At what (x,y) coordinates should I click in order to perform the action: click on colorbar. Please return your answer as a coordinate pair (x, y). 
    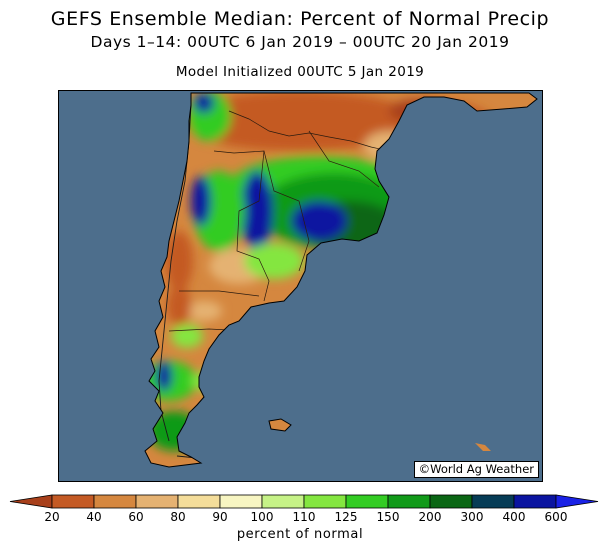
    Looking at the image, I should click on (304, 501).